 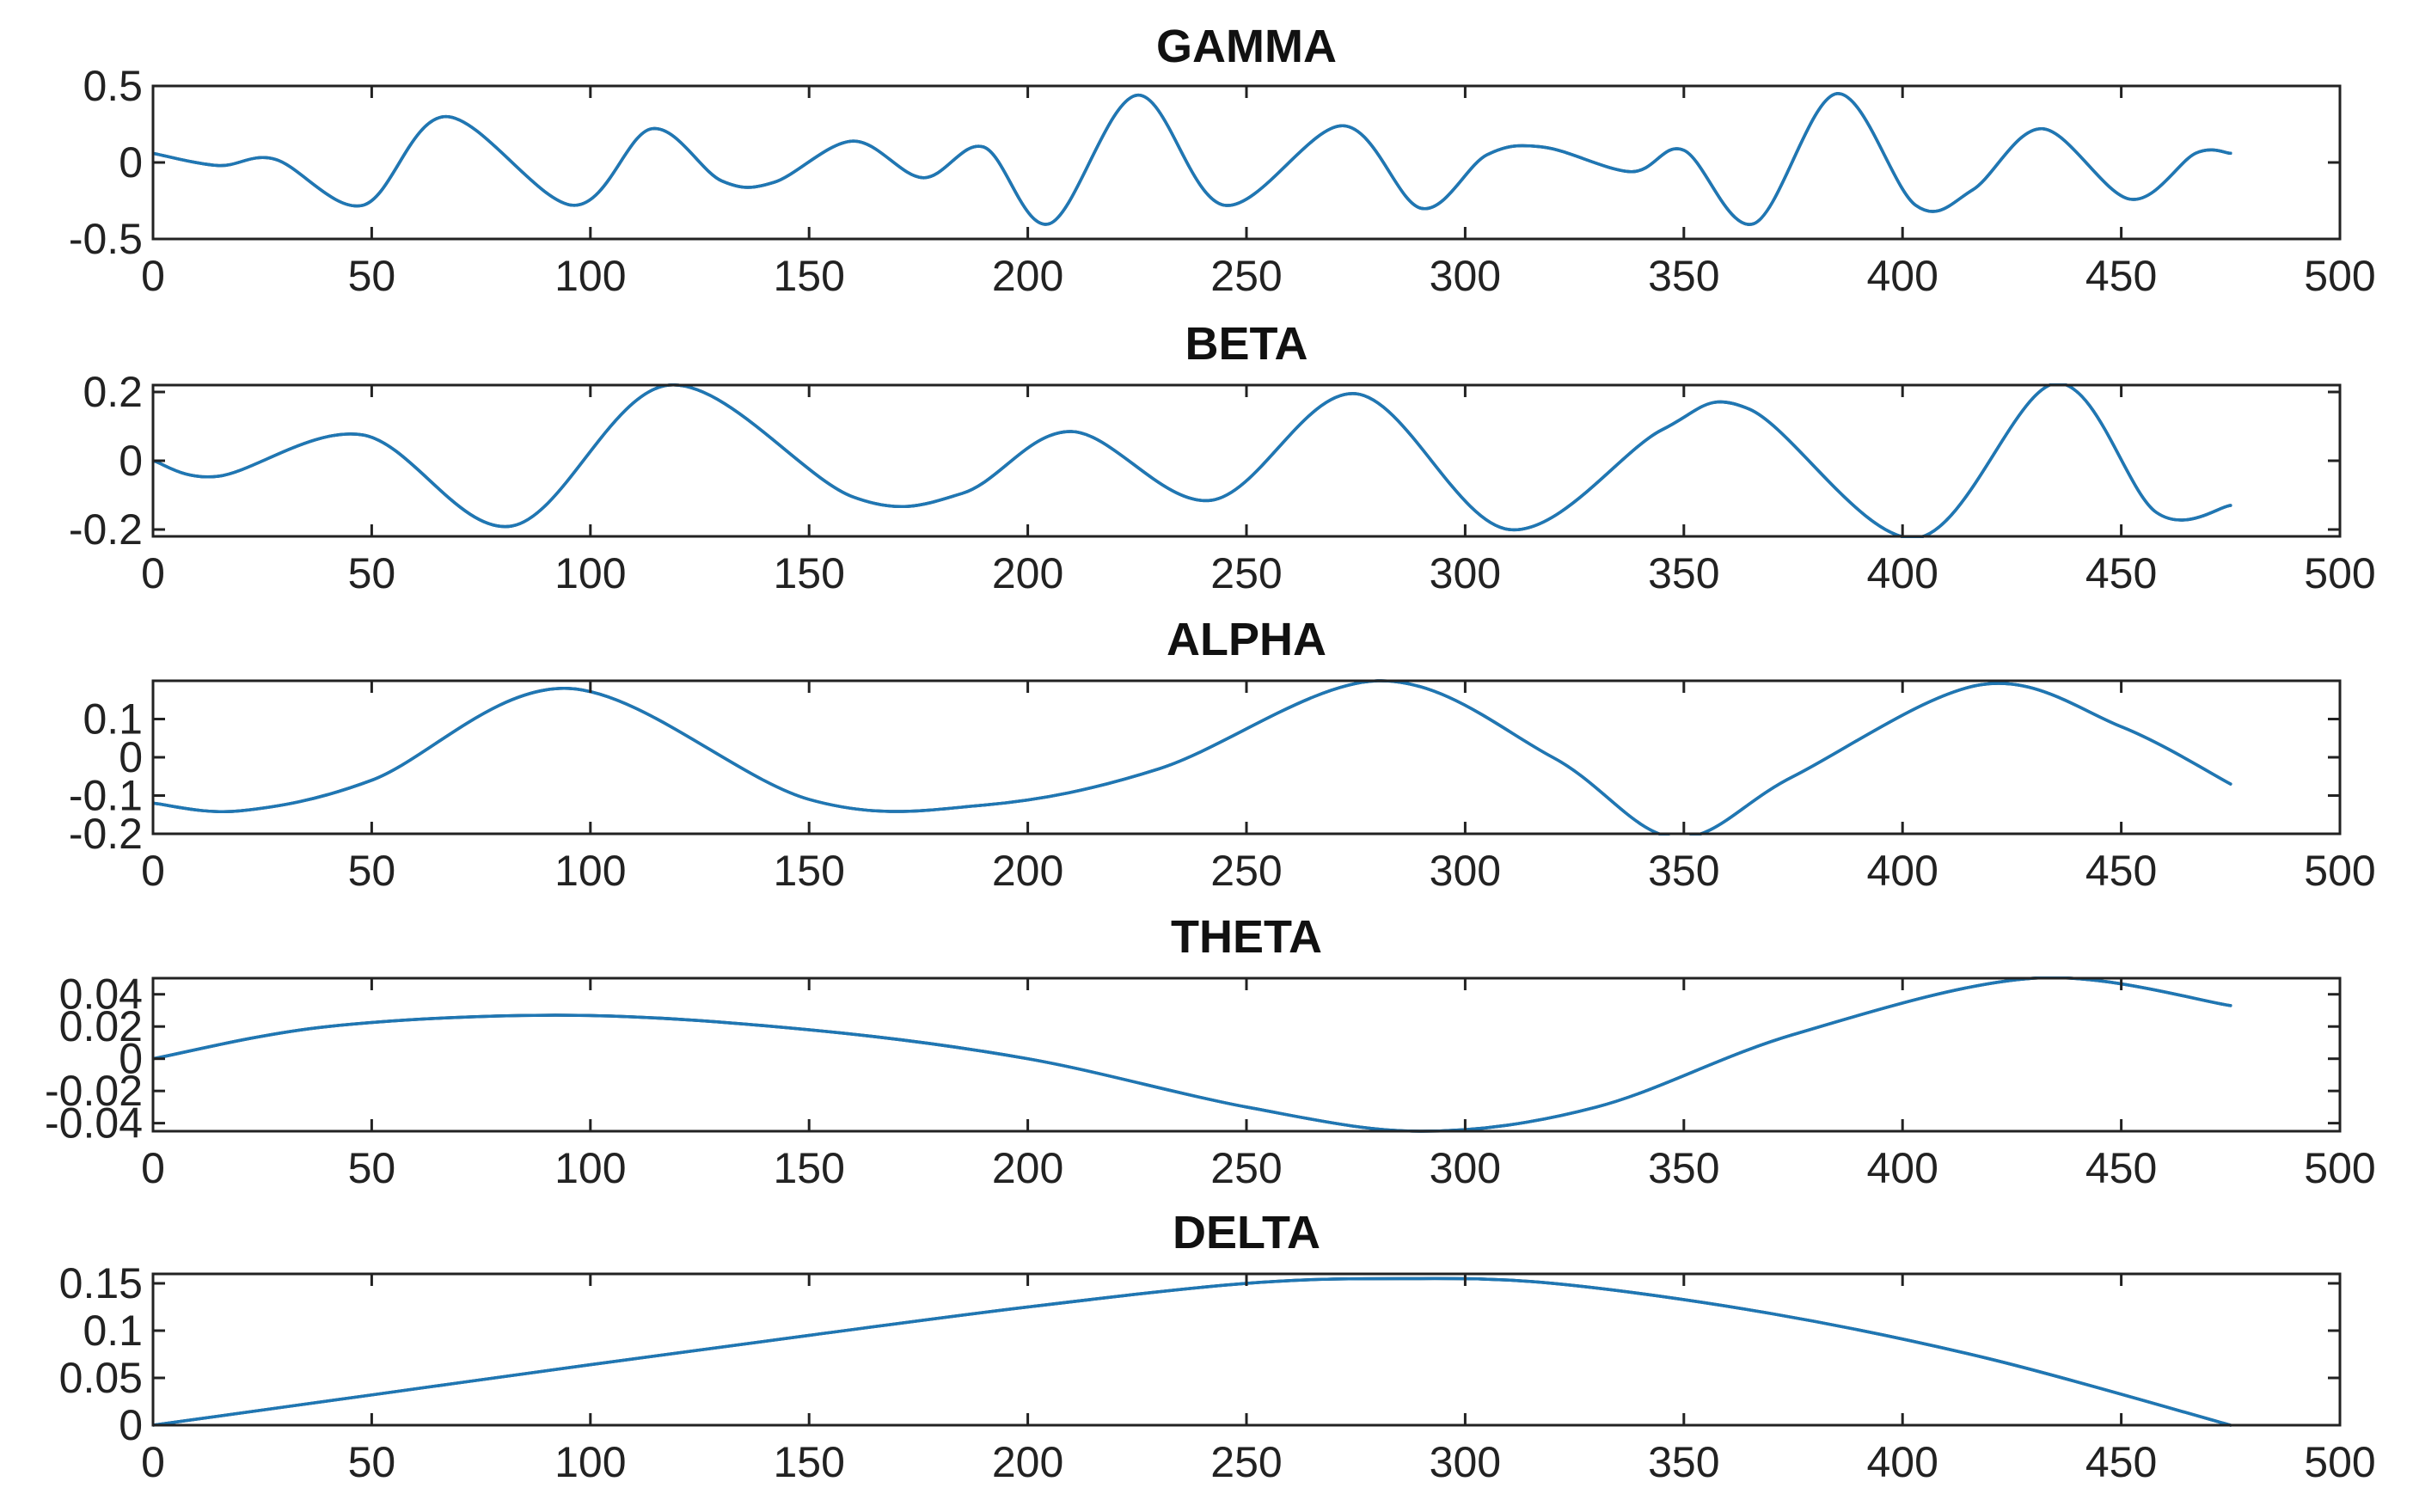 I want to click on panel-title: THETA, so click(x=1246, y=937).